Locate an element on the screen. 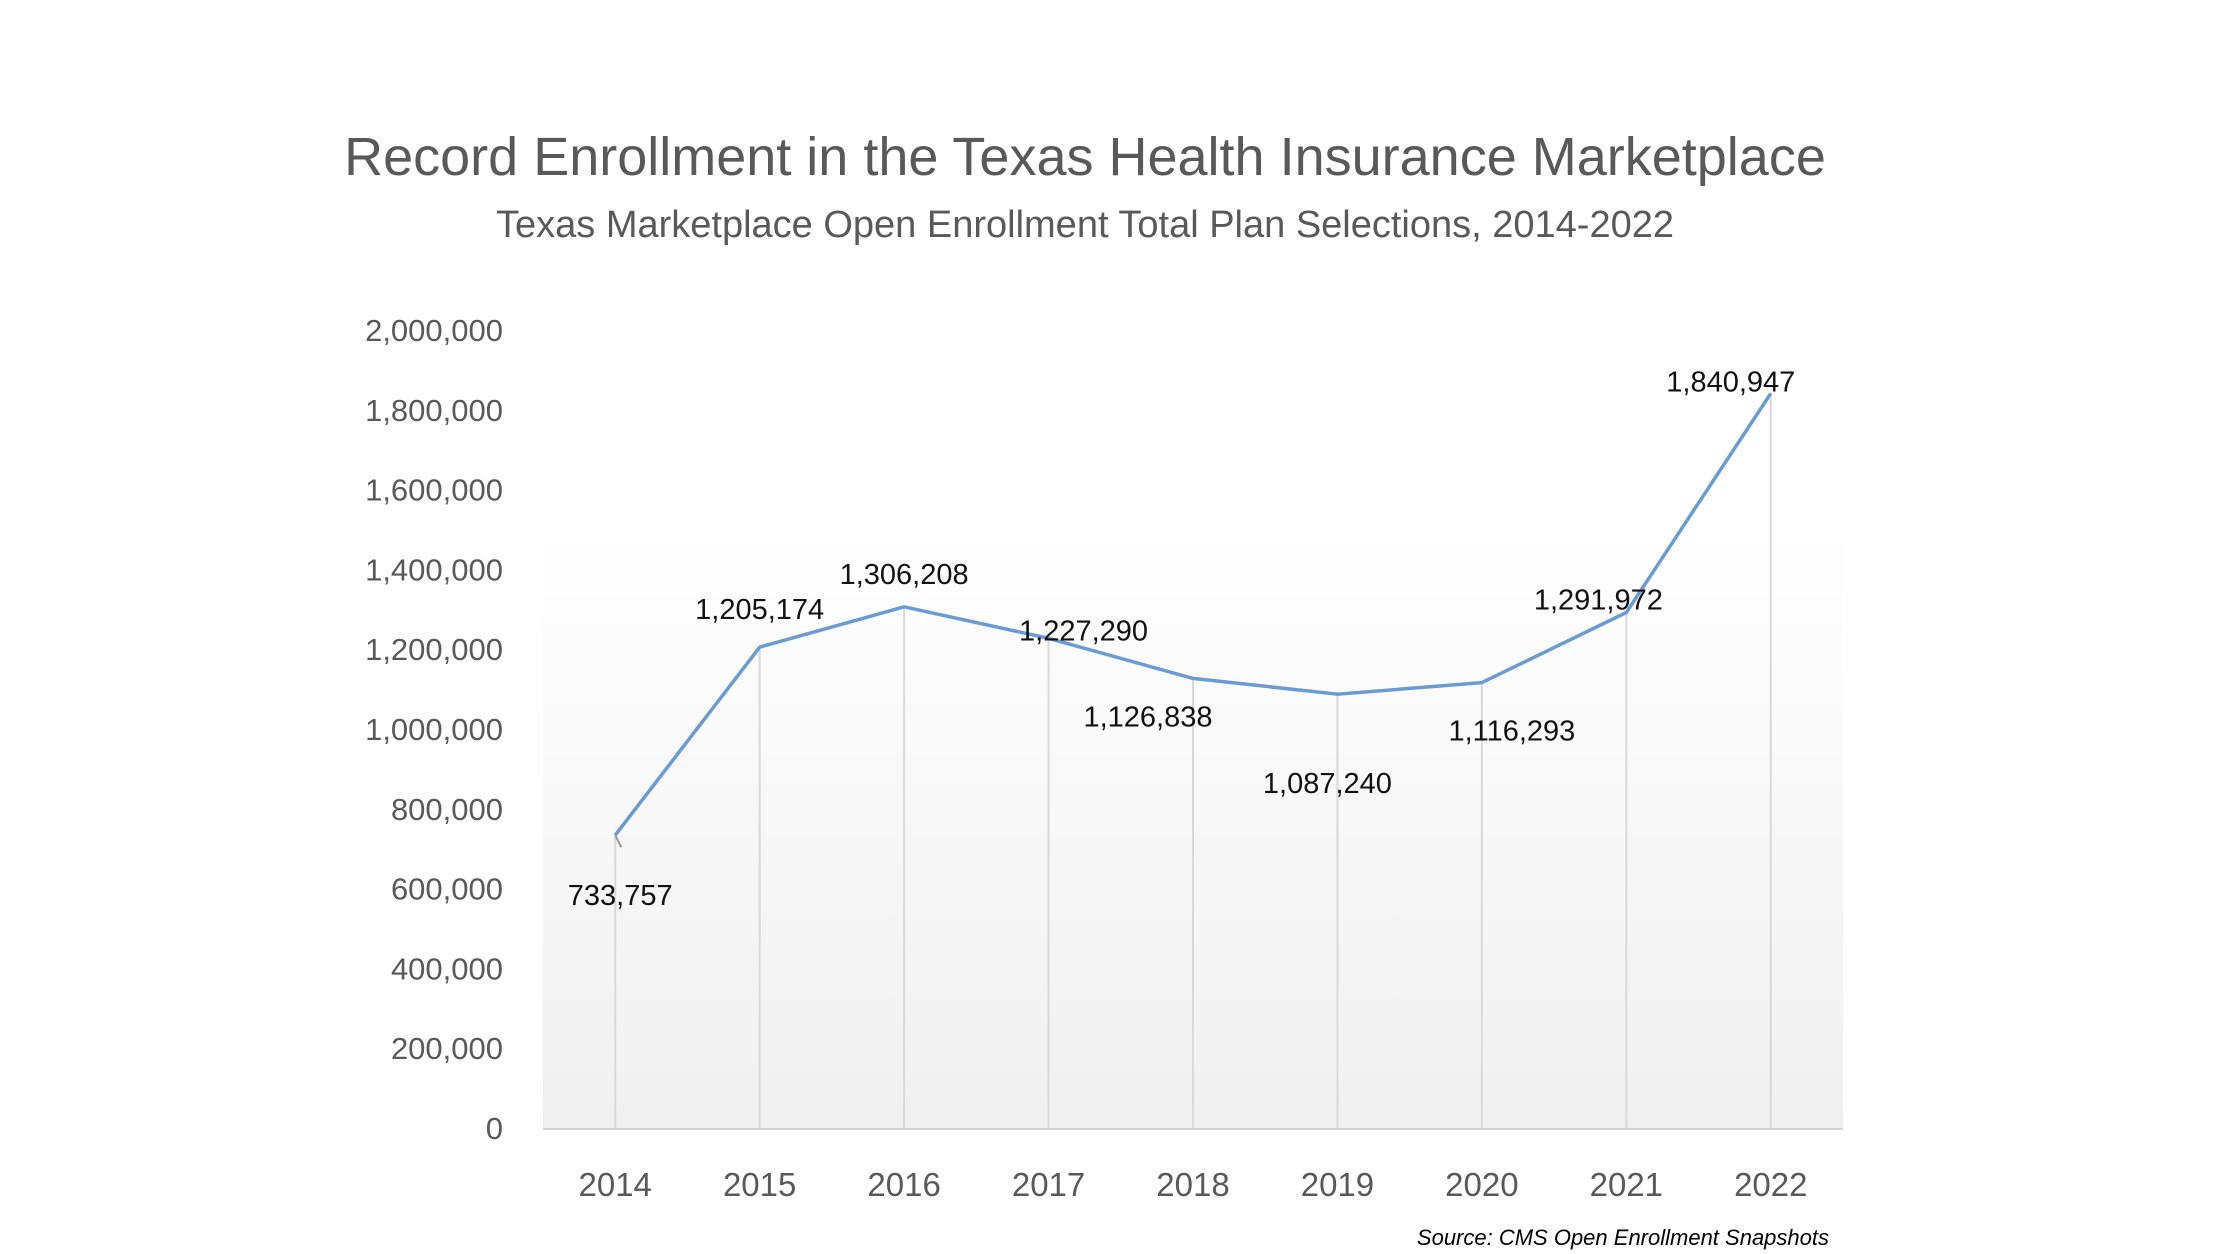  data-label: 1,840,947 is located at coordinates (1730, 382).